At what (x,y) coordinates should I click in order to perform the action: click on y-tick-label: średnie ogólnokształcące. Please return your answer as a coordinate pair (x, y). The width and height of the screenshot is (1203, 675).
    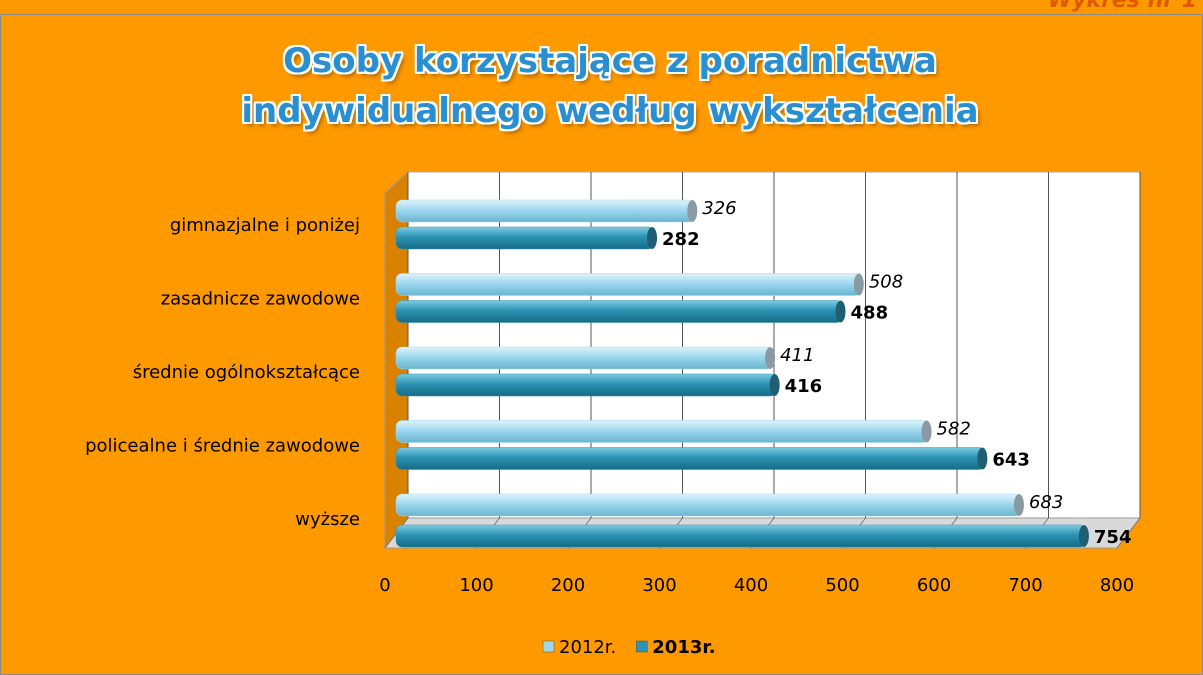
    Looking at the image, I should click on (246, 372).